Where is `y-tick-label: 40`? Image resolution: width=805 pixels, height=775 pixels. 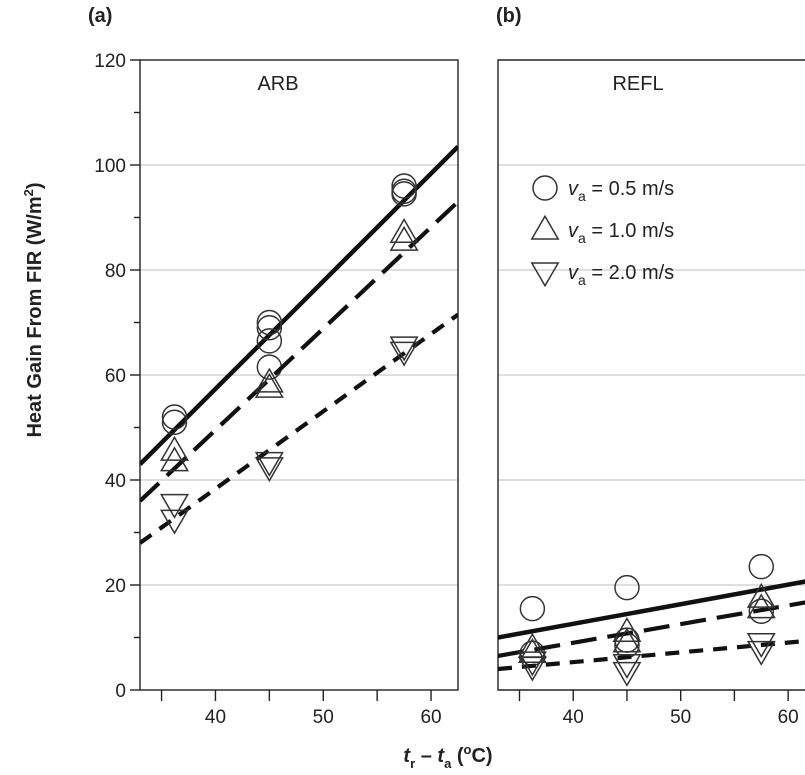 y-tick-label: 40 is located at coordinates (115, 481).